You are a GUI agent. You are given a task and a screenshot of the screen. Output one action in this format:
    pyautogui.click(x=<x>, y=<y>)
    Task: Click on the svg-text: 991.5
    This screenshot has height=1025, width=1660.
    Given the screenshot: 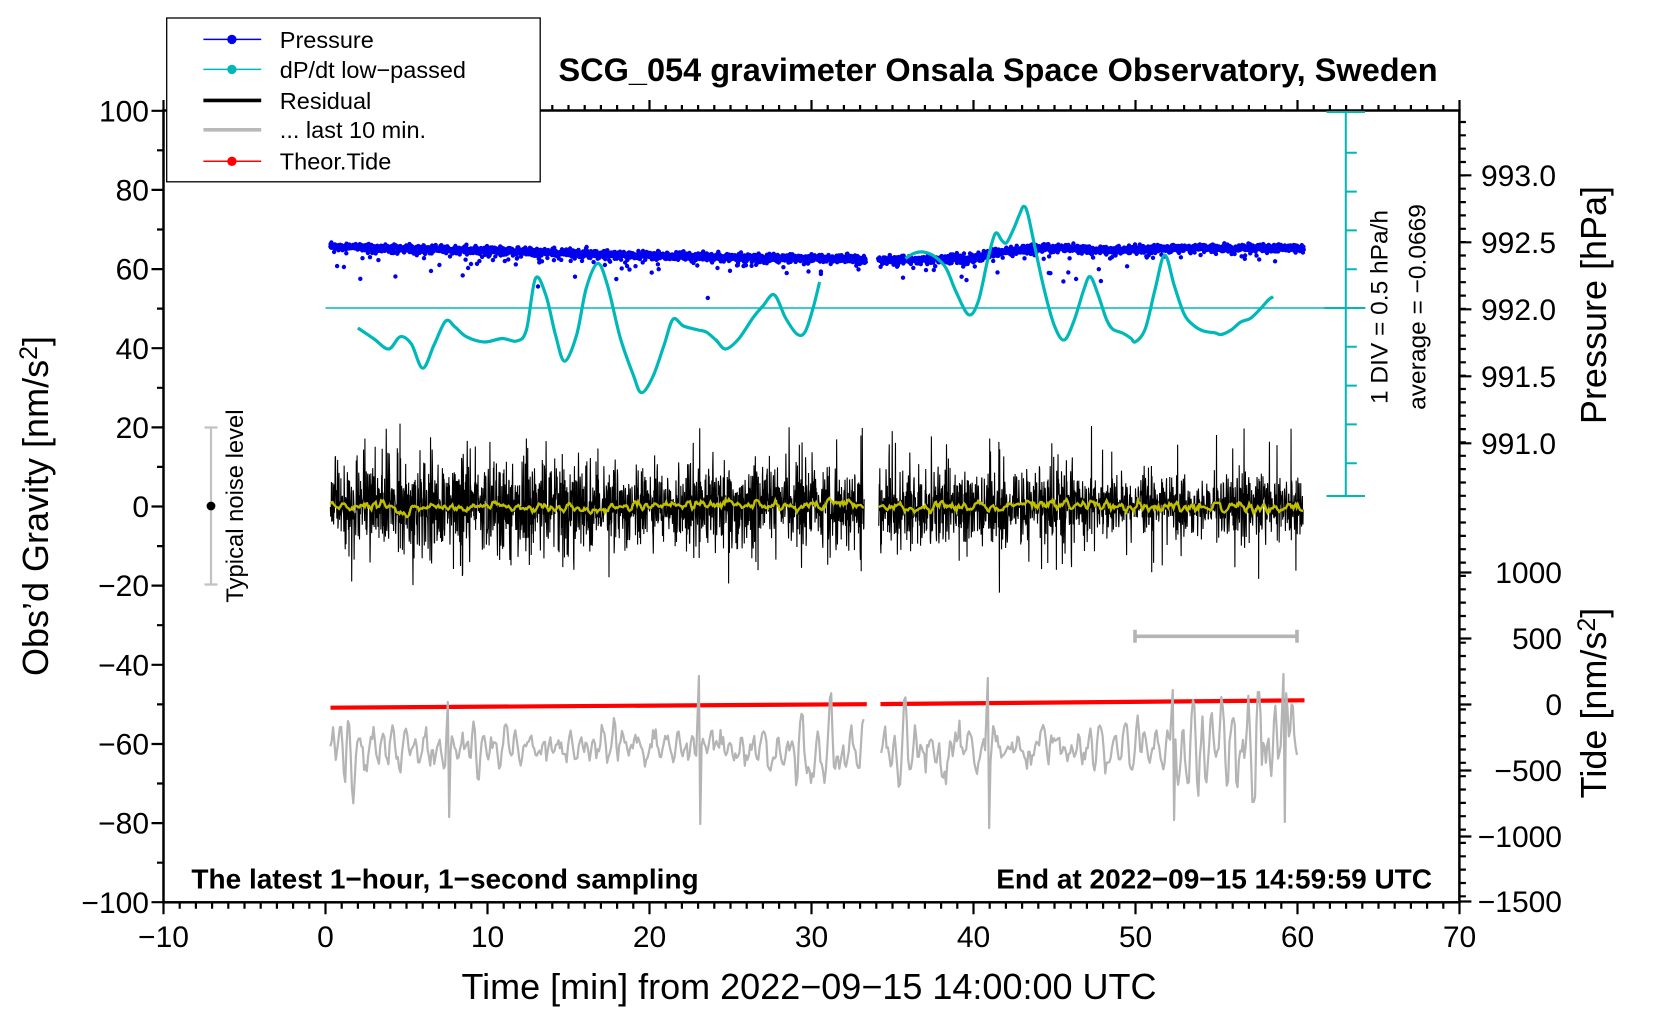 What is the action you would take?
    pyautogui.click(x=1518, y=377)
    